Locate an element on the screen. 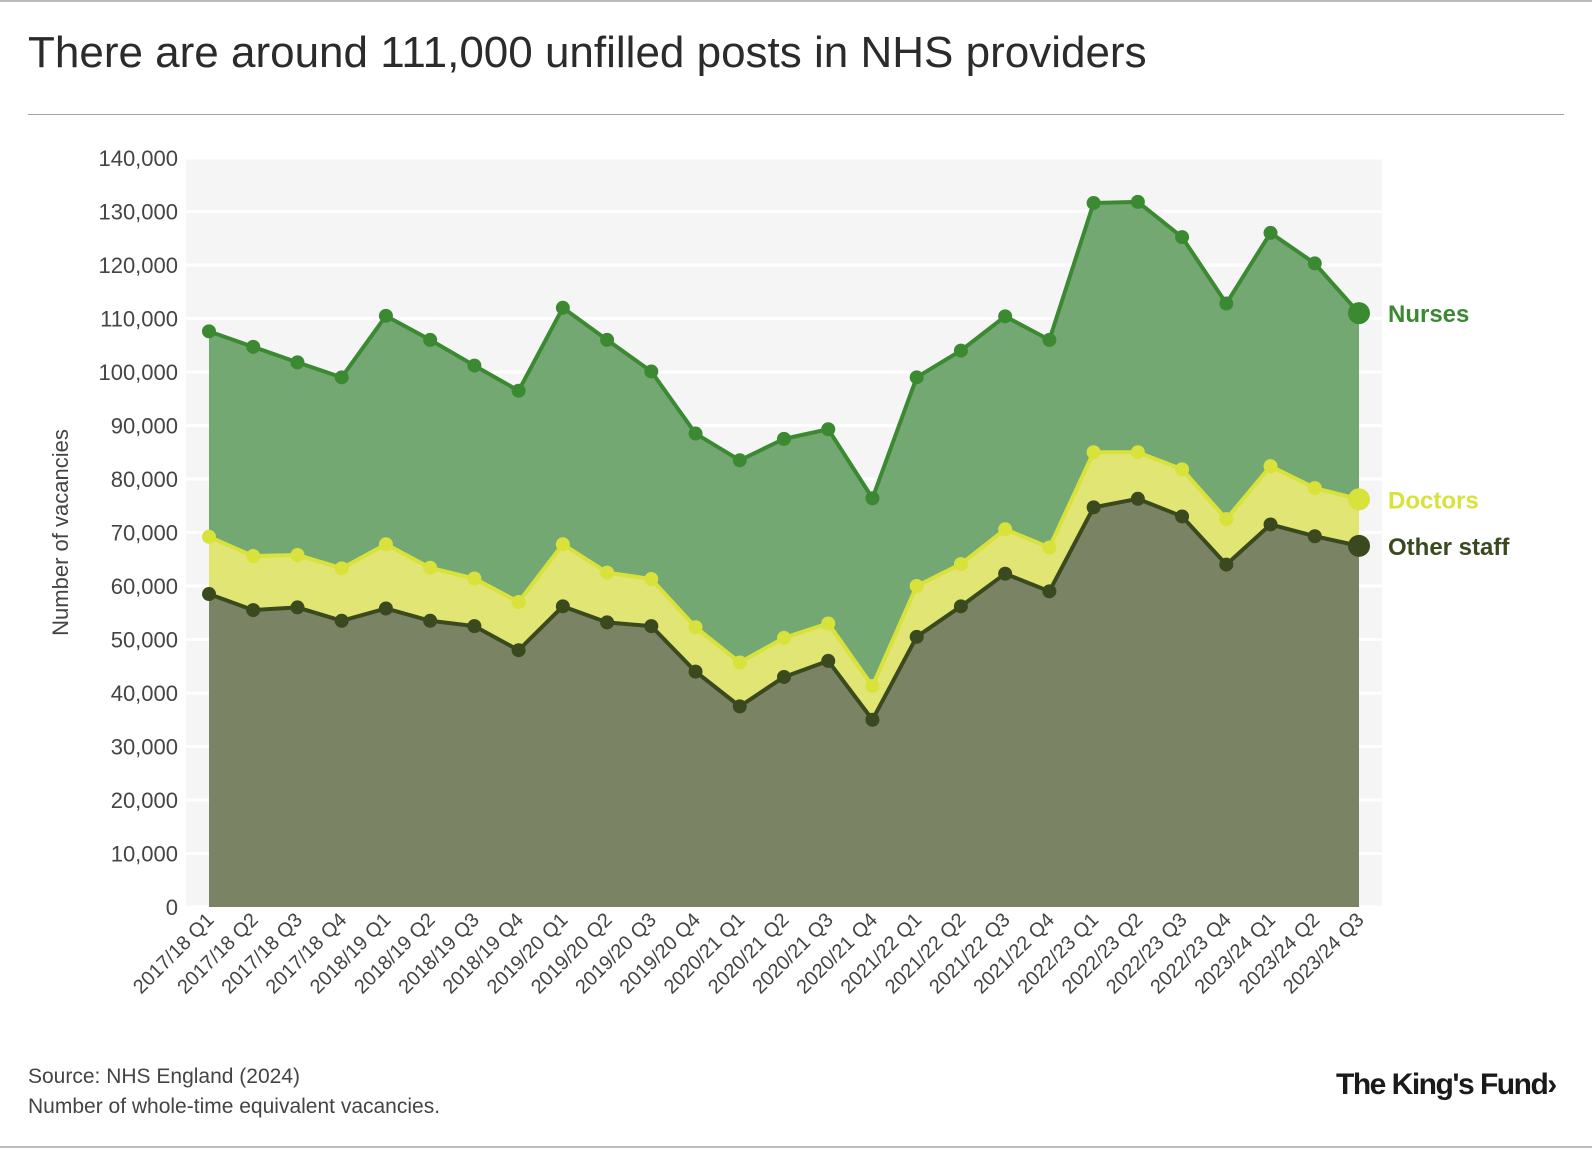 Image resolution: width=1592 pixels, height=1150 pixels. y-tick-label: 20,000 is located at coordinates (144, 800).